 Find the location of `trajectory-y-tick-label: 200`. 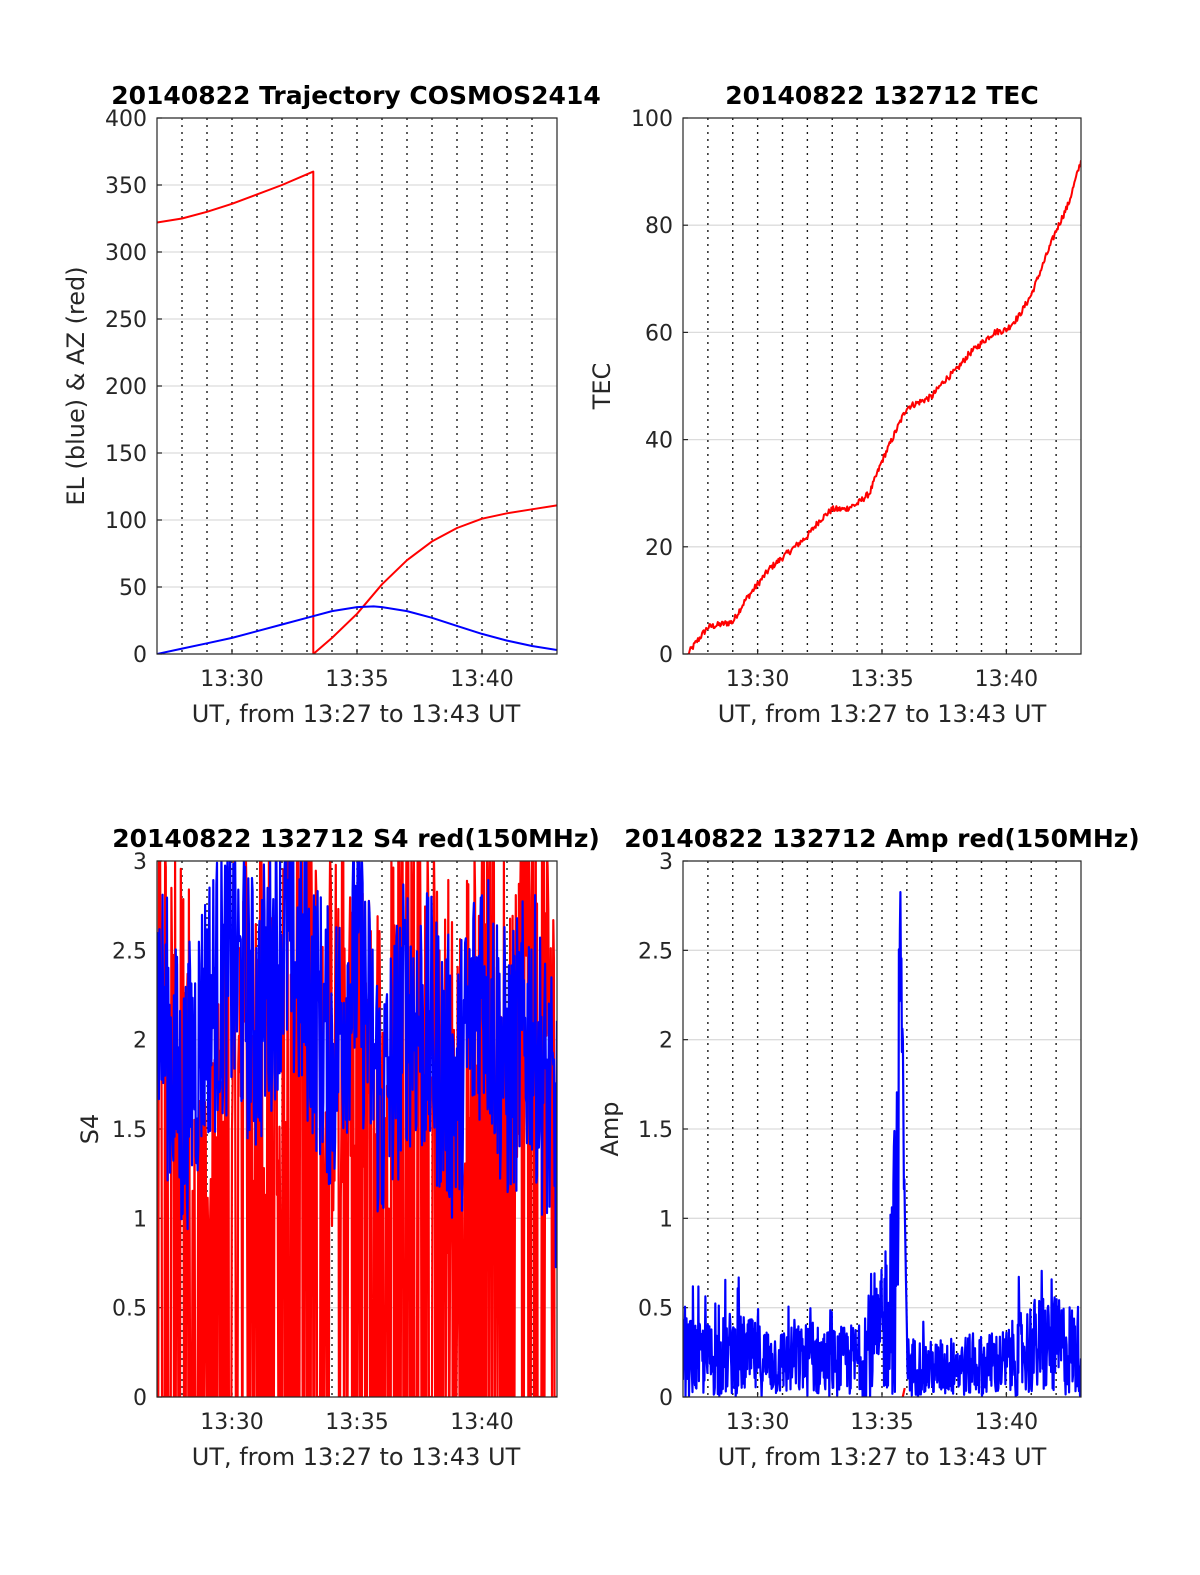

trajectory-y-tick-label: 200 is located at coordinates (126, 387).